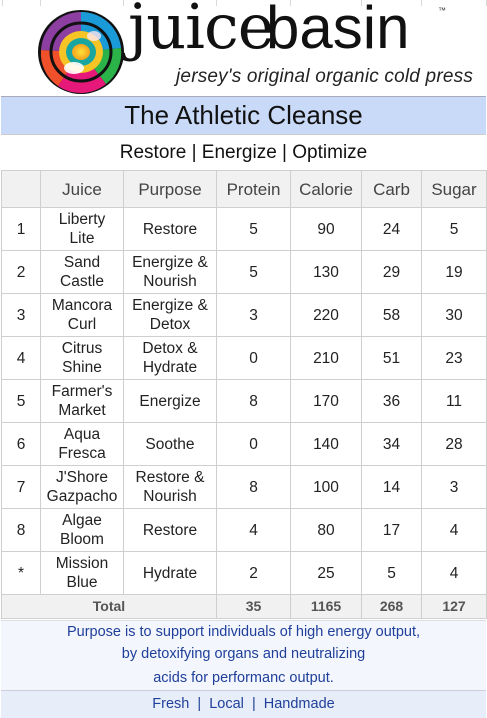 This screenshot has height=718, width=487. I want to click on total-carb: 268, so click(391, 606).